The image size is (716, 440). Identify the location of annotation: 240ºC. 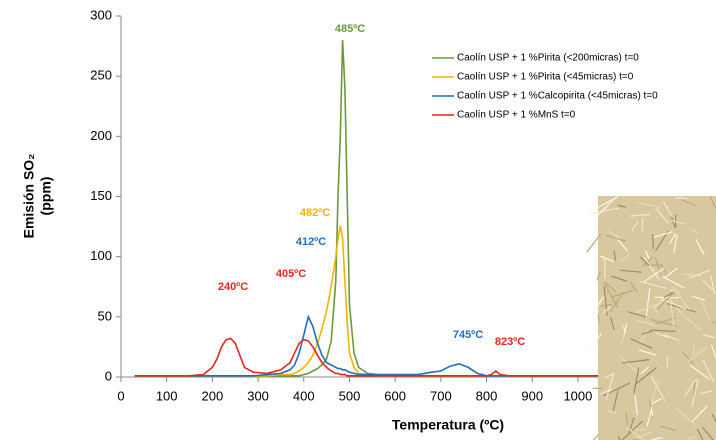
(233, 287).